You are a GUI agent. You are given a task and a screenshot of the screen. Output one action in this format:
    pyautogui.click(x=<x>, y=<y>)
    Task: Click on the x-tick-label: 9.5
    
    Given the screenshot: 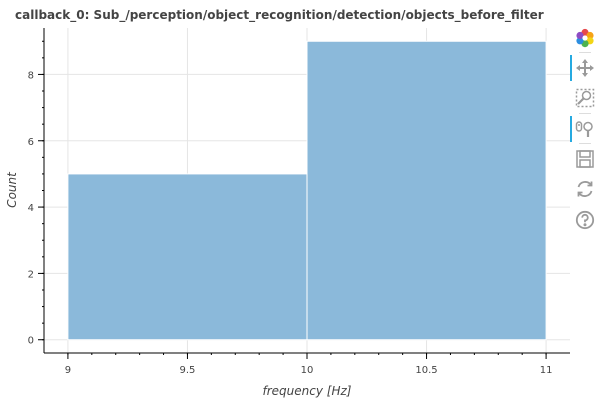 What is the action you would take?
    pyautogui.click(x=188, y=370)
    